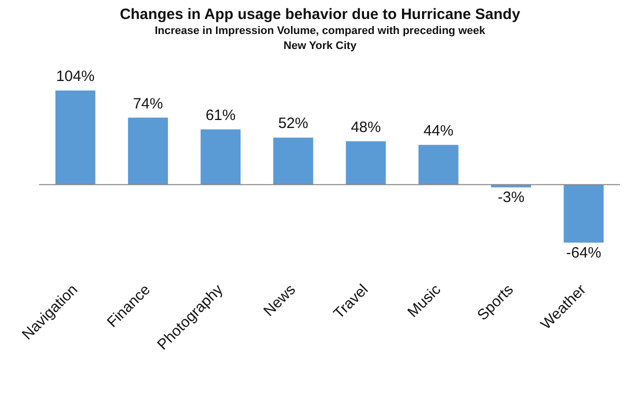 Image resolution: width=640 pixels, height=396 pixels. Describe the element at coordinates (511, 197) in the screenshot. I see `data-label: -3%` at that location.